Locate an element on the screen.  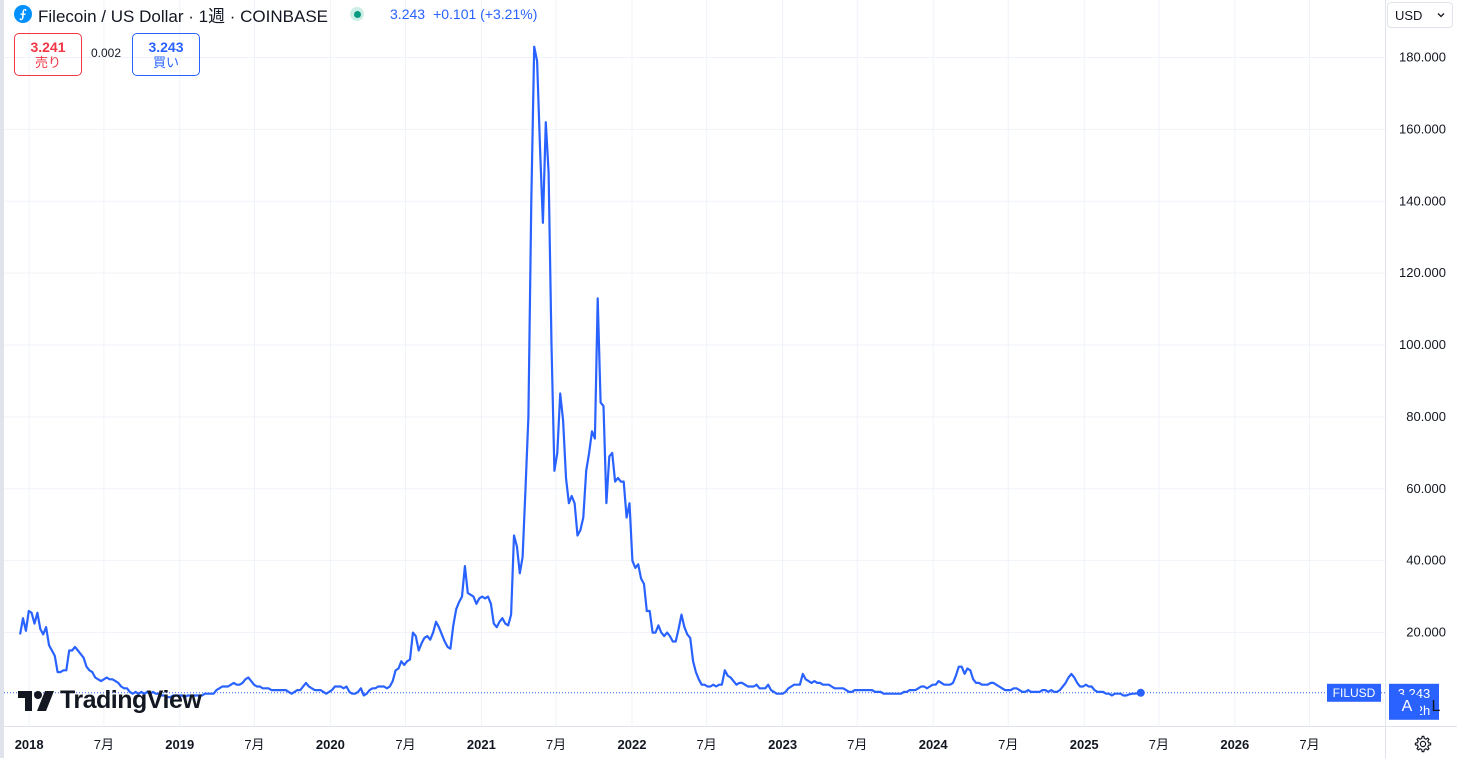
currency-select: USD is located at coordinates (1420, 15).